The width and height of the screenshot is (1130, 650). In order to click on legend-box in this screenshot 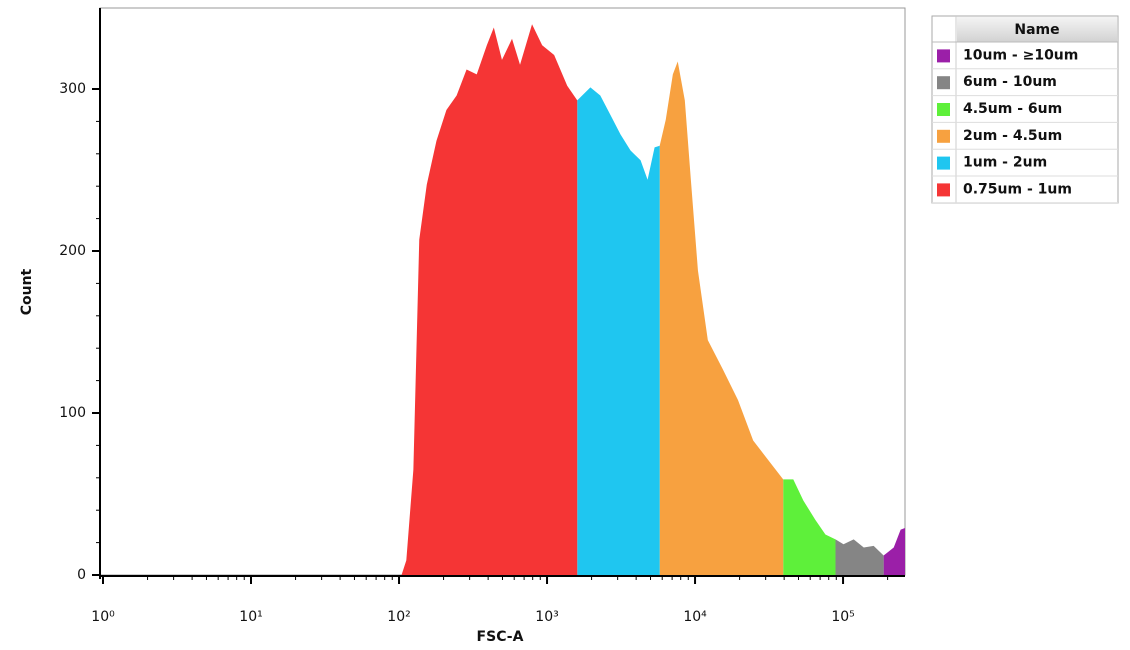, I will do `click(1025, 109)`.